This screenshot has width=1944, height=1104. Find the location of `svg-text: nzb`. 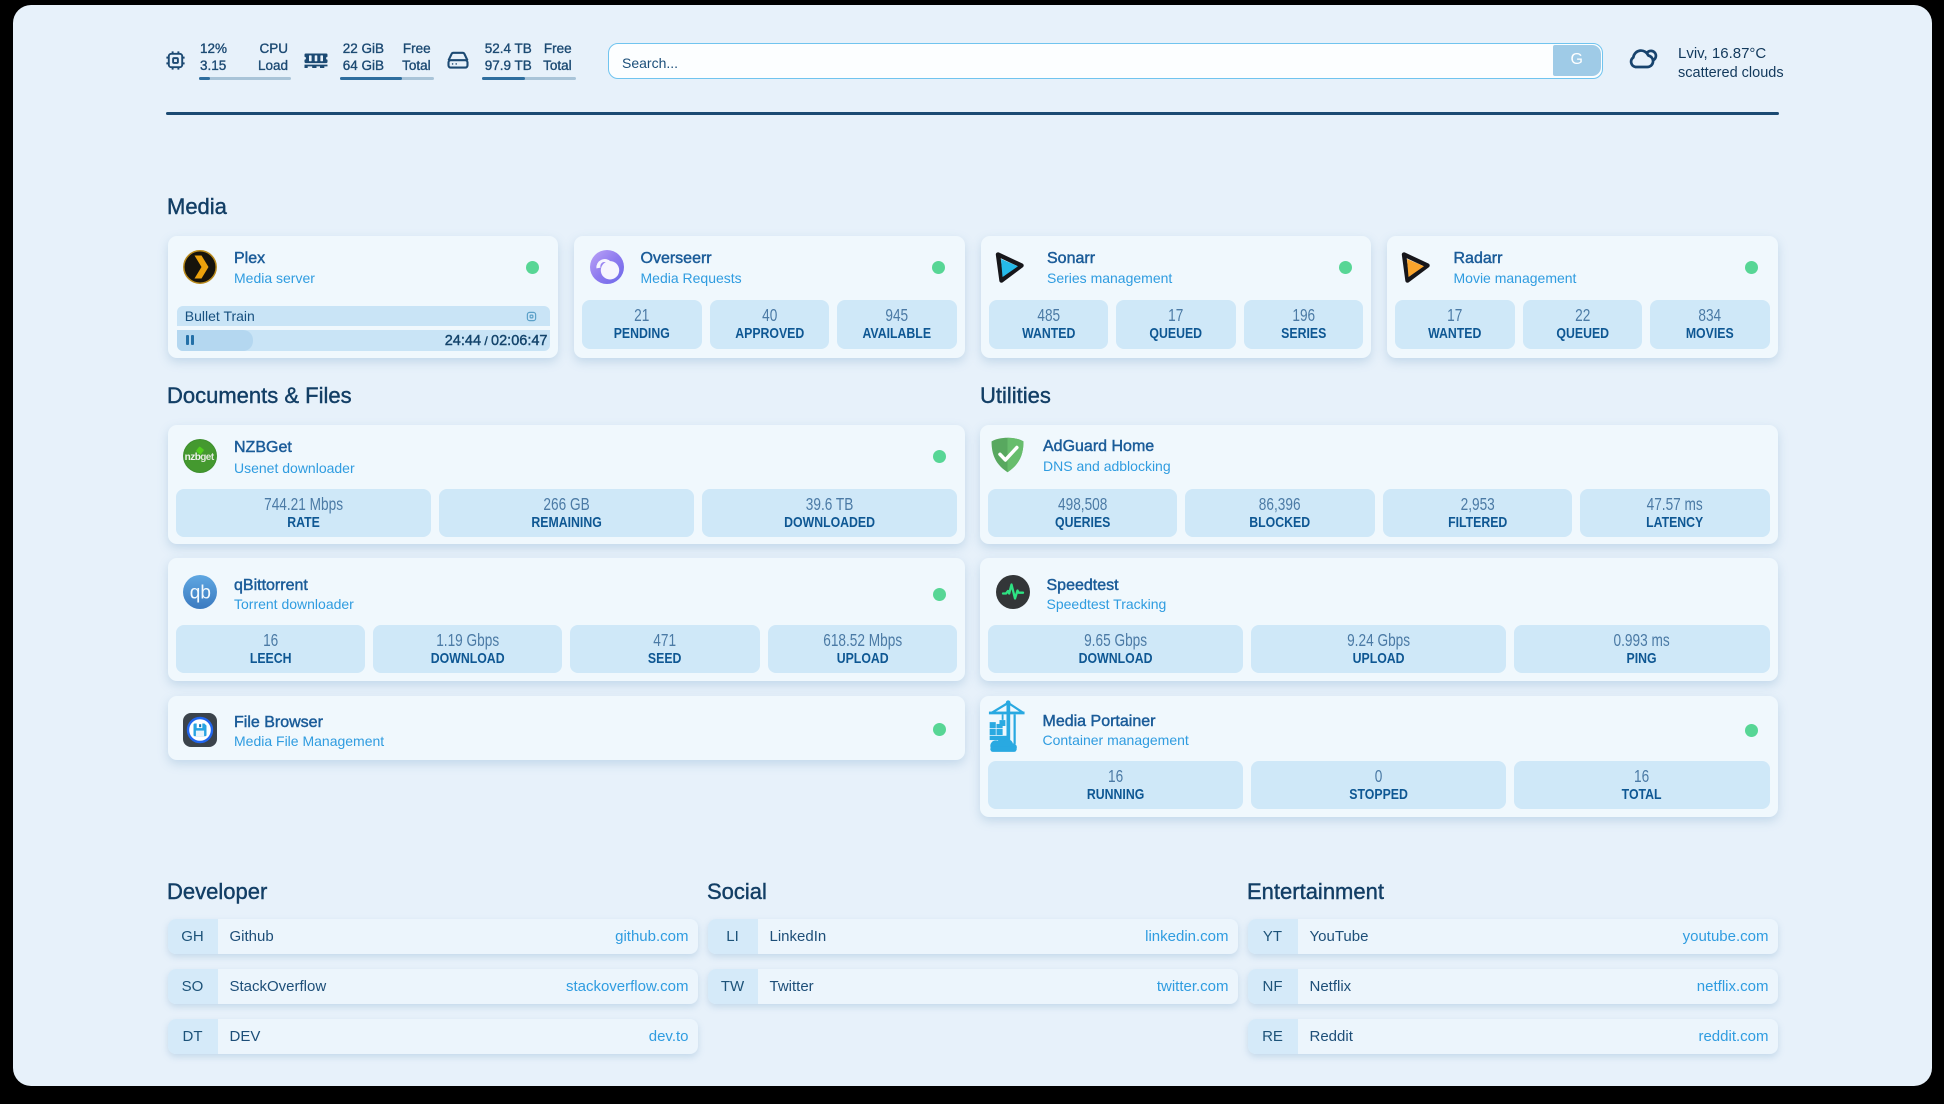

svg-text: nzb is located at coordinates (193, 456).